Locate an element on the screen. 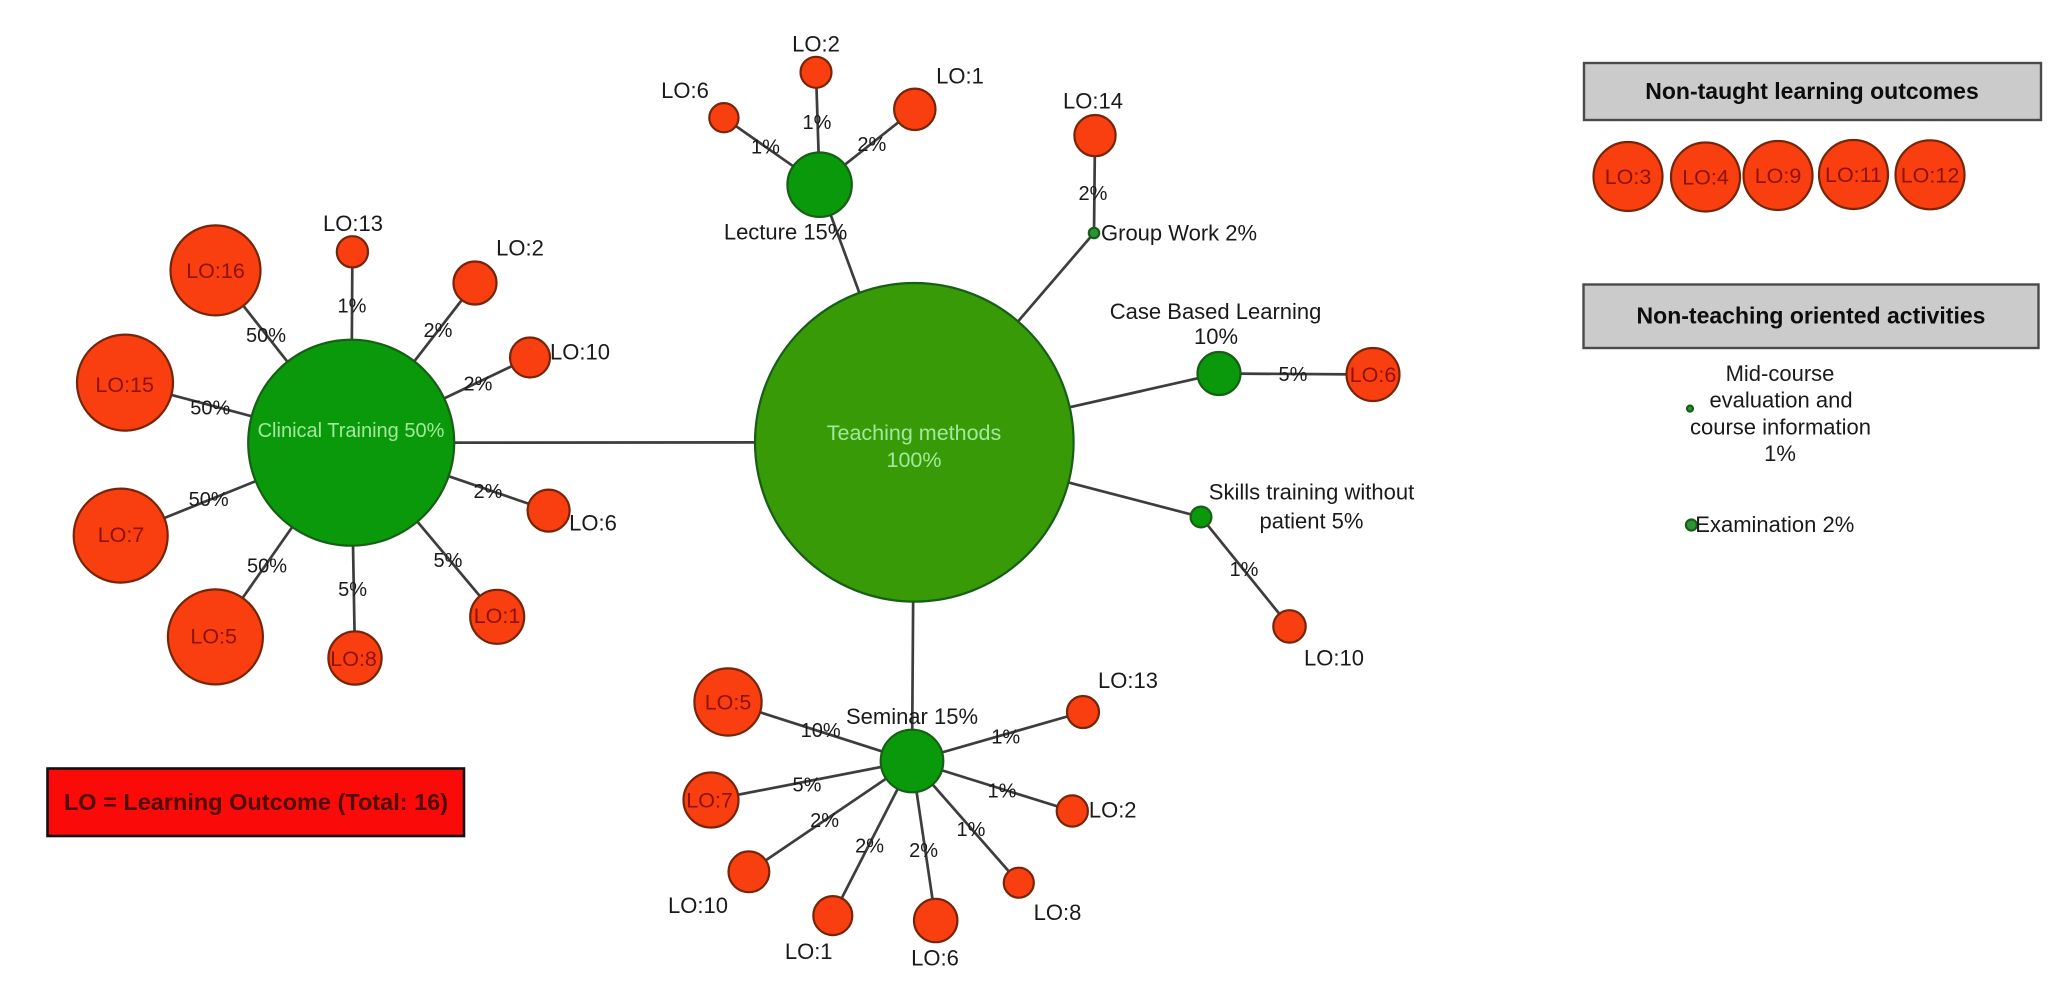  svg-text: LO:14 is located at coordinates (1093, 101).